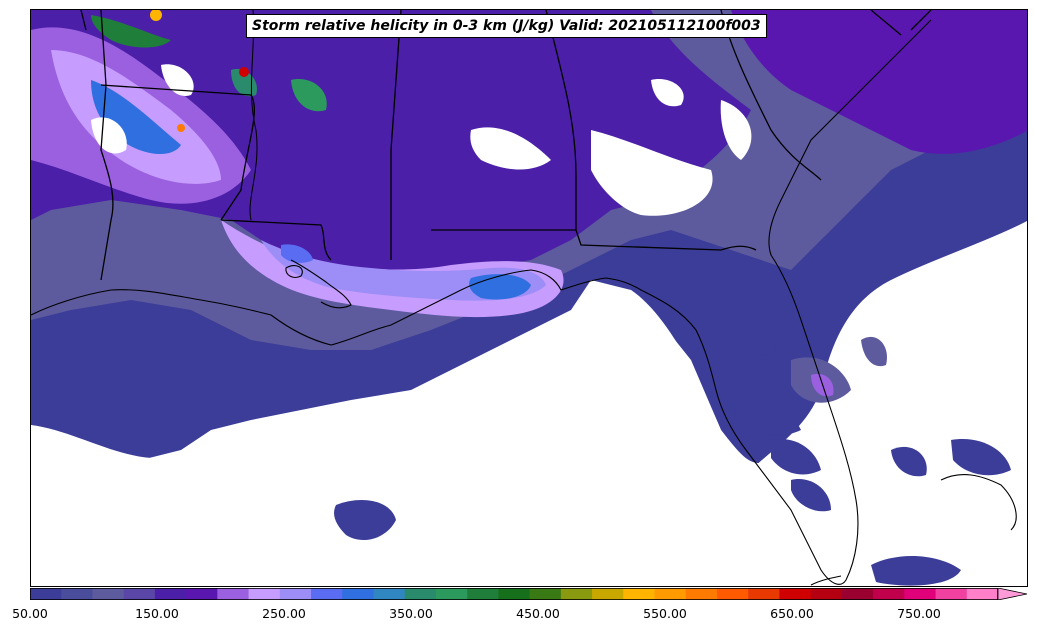  What do you see at coordinates (738, 248) in the screenshot?
I see `border-ga-fl` at bounding box center [738, 248].